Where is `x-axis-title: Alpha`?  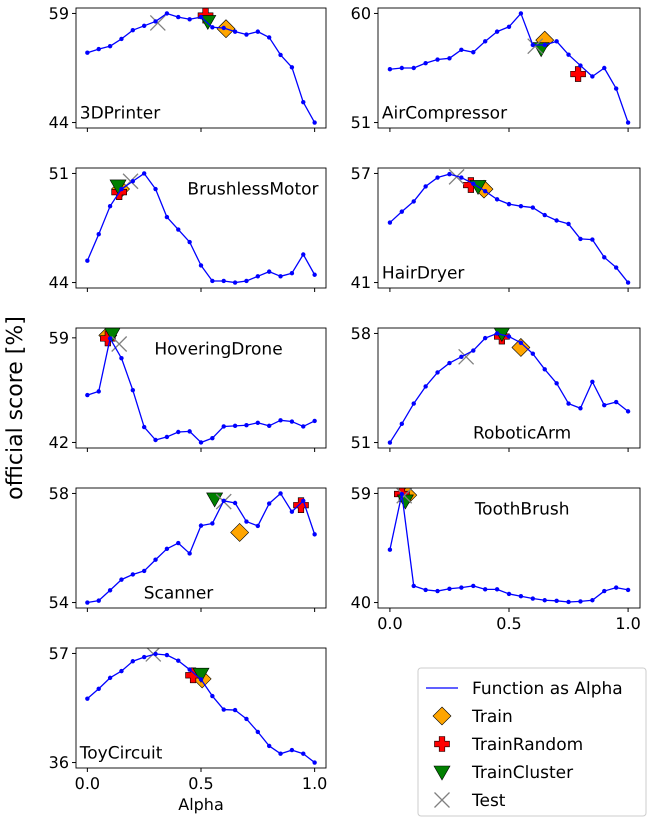
x-axis-title: Alpha is located at coordinates (201, 804).